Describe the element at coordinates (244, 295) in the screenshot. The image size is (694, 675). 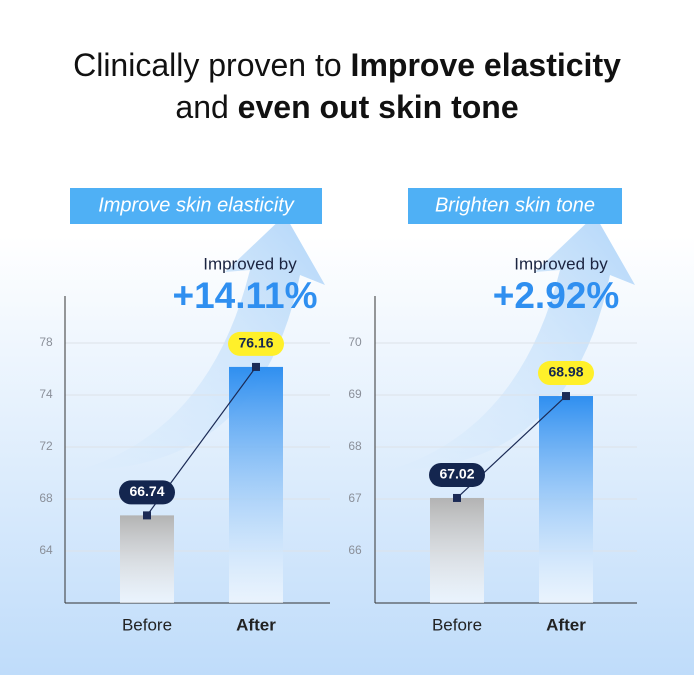
I see `annotation-value: +14.11%` at that location.